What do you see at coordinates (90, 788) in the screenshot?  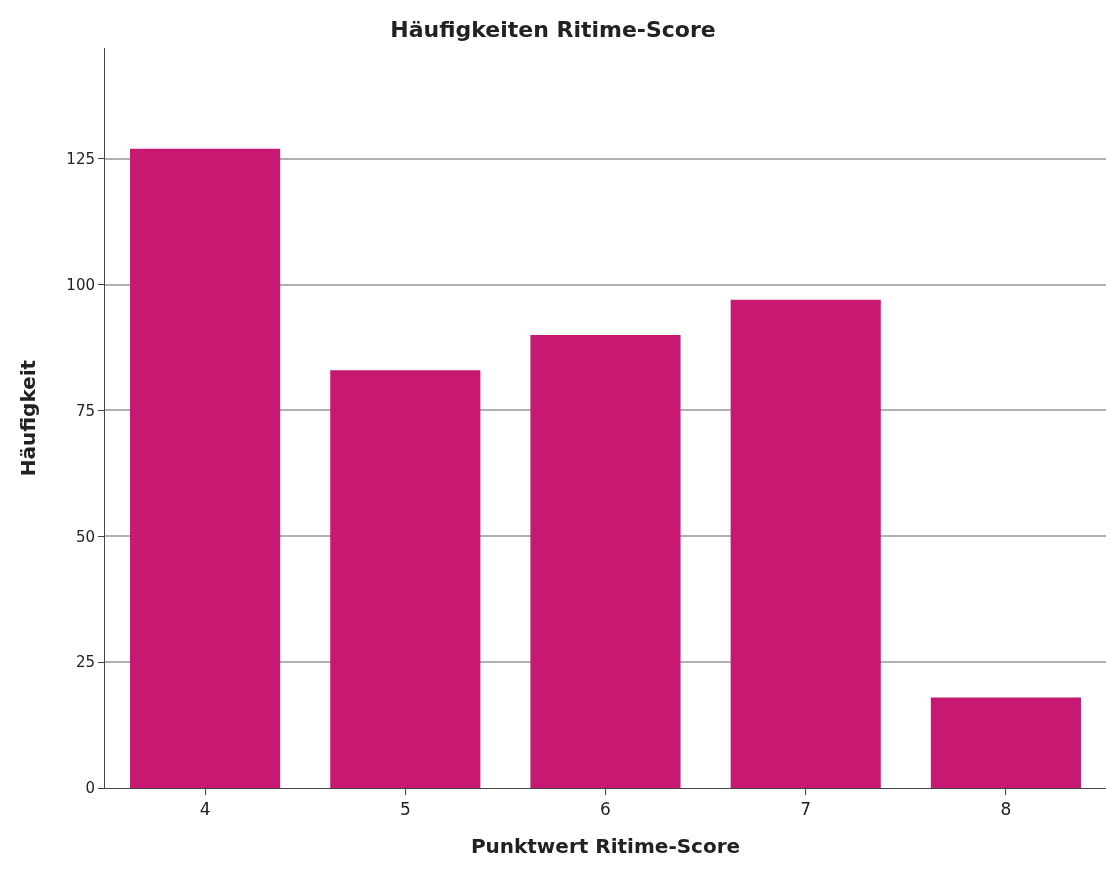 I see `y-tick-label: 0` at bounding box center [90, 788].